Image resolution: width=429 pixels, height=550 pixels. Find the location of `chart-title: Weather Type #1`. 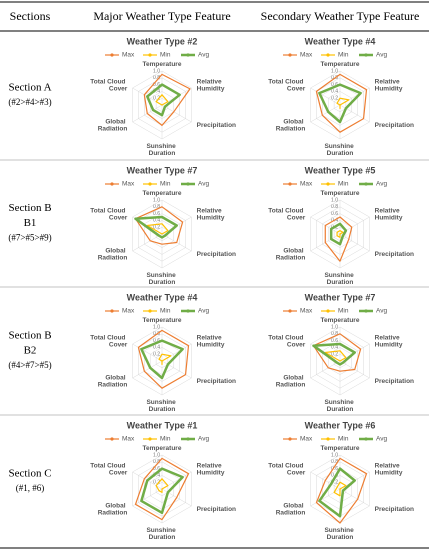

chart-title: Weather Type #1 is located at coordinates (162, 425).